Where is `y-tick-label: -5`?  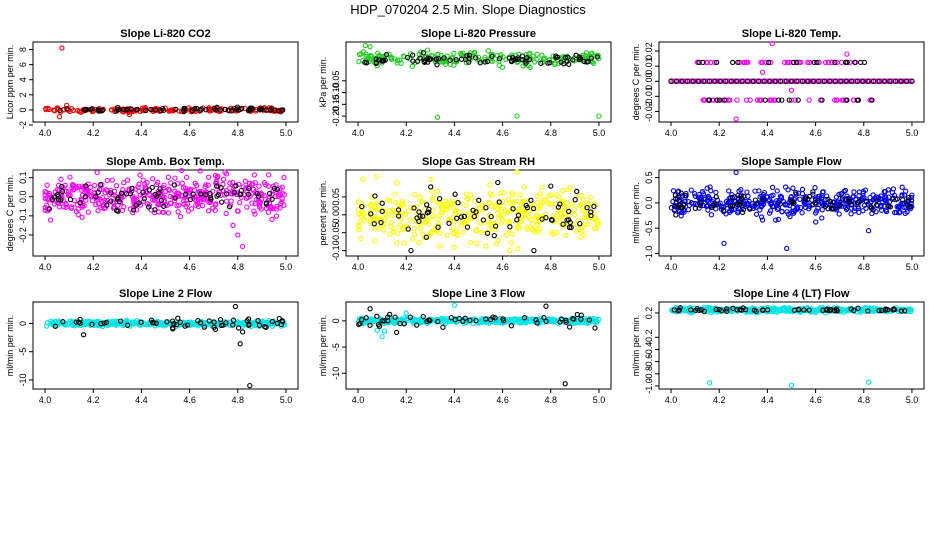 y-tick-label: -5 is located at coordinates (336, 347).